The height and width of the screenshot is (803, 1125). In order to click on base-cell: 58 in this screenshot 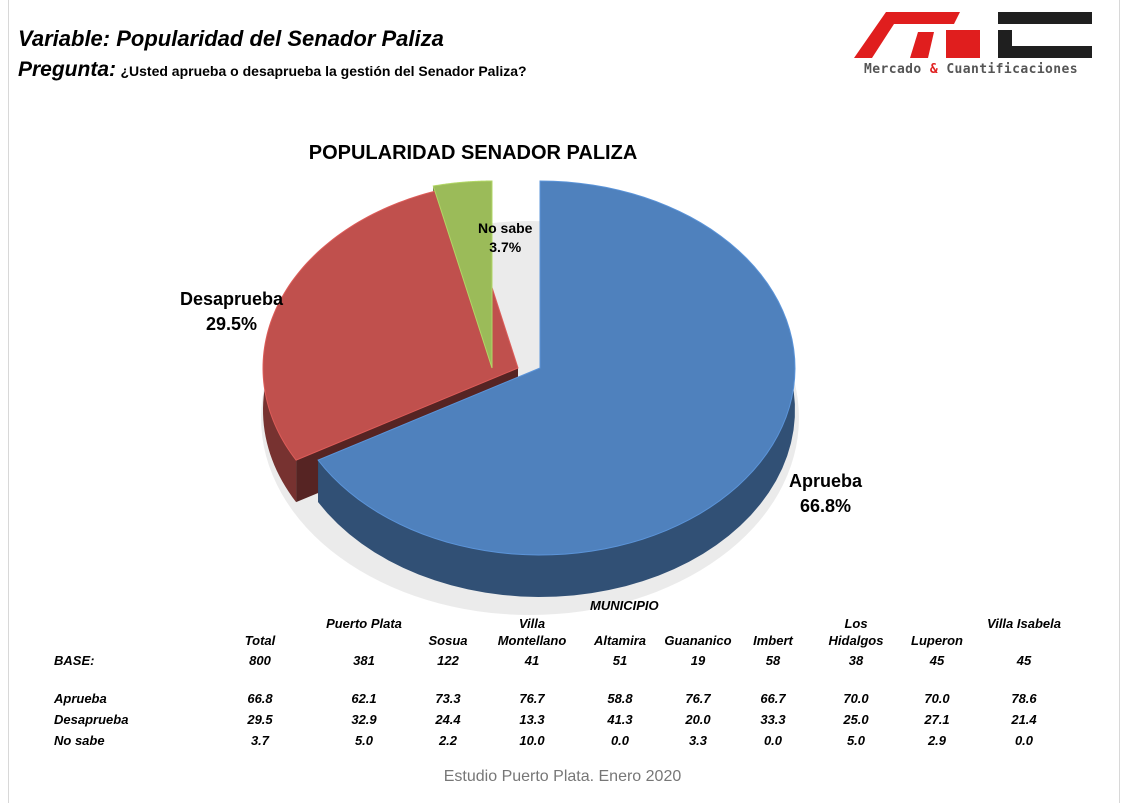, I will do `click(773, 660)`.